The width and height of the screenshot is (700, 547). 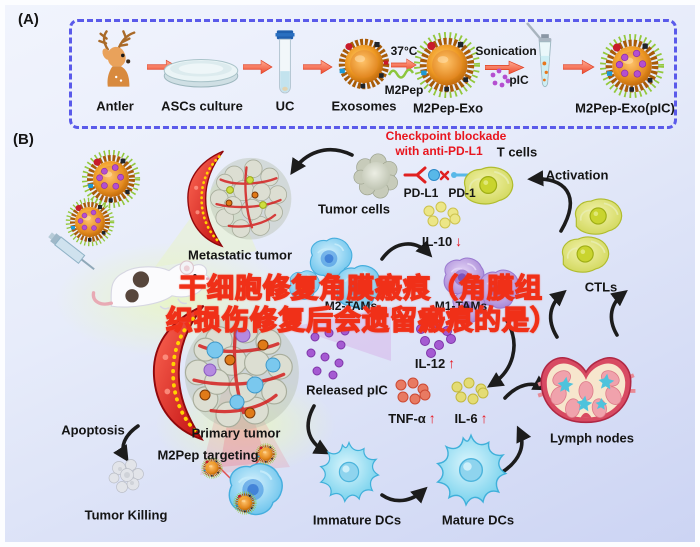 I want to click on m2pep-peptide-icon, so click(x=401, y=73).